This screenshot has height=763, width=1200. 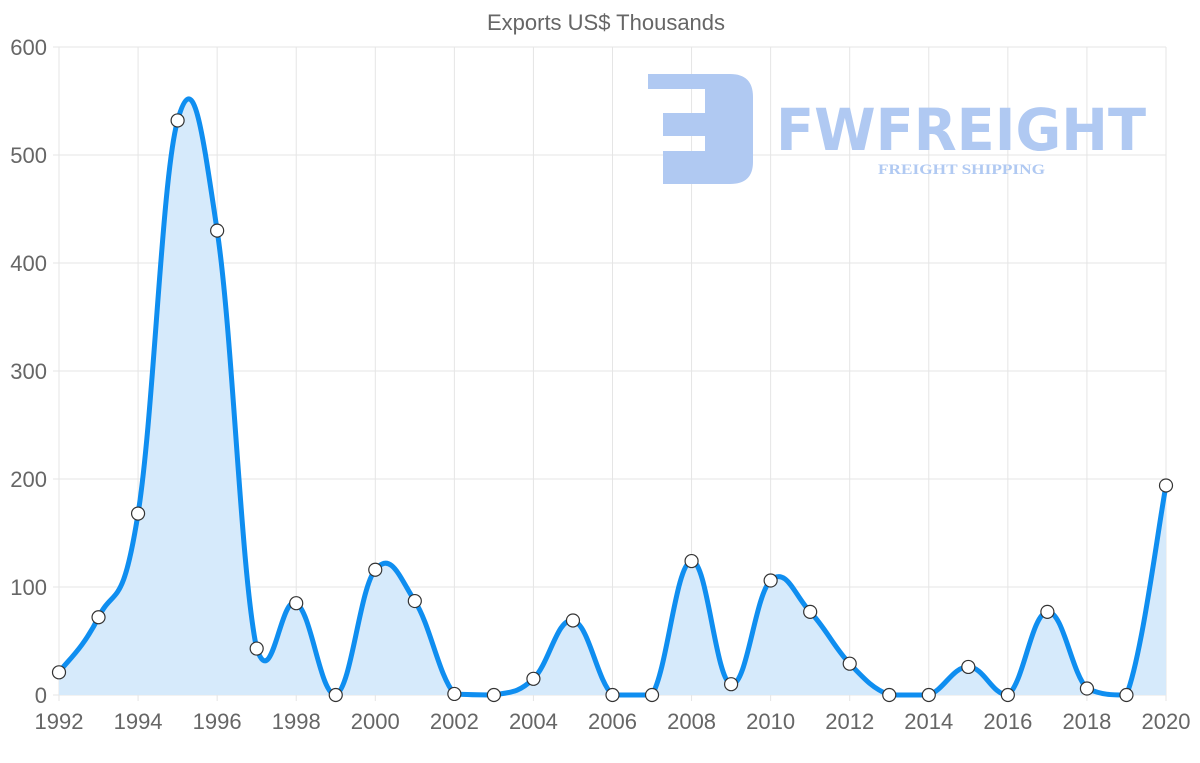 What do you see at coordinates (28, 47) in the screenshot?
I see `y-tick-label: 600` at bounding box center [28, 47].